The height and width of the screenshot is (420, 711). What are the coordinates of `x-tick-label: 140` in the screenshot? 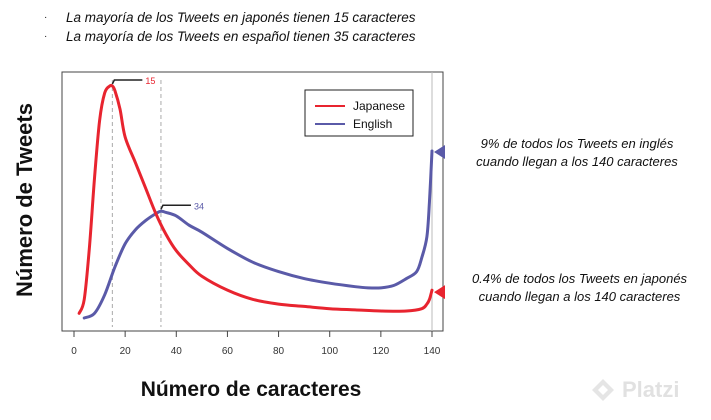 It's located at (432, 351).